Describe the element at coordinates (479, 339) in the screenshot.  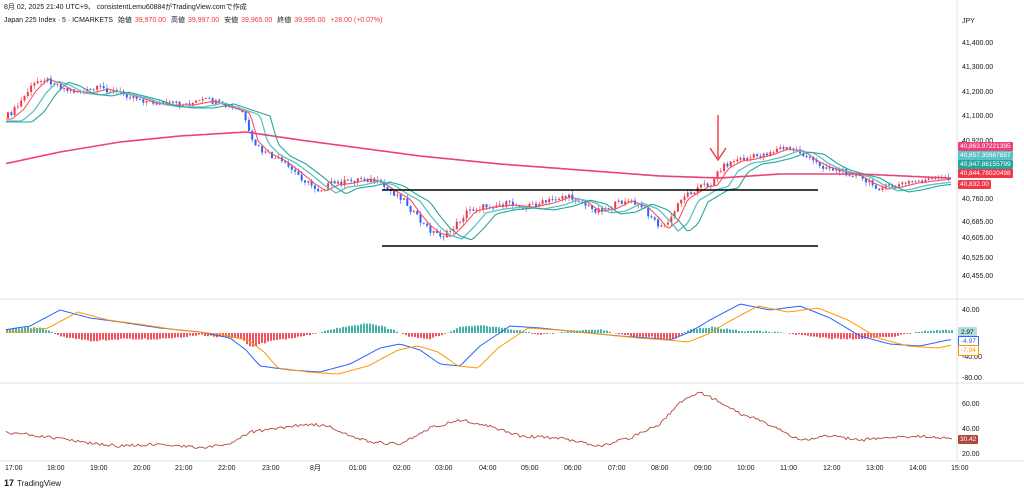
I see `macd-pane` at that location.